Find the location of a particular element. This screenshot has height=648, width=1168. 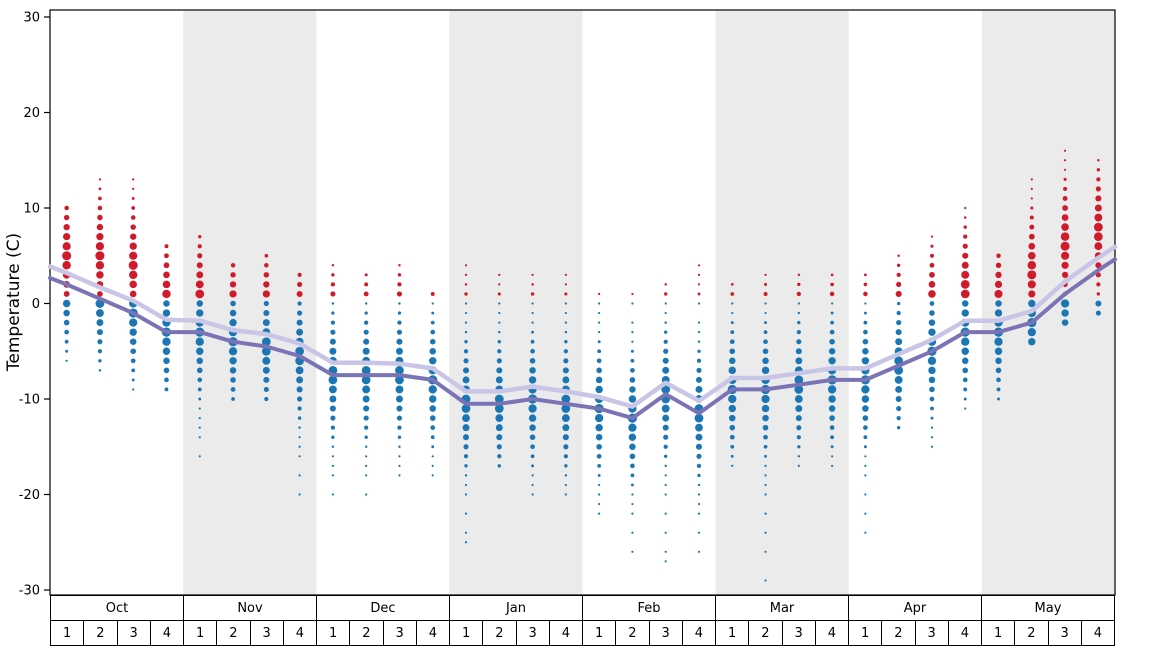

week-label-mar-2: 2 is located at coordinates (764, 633).